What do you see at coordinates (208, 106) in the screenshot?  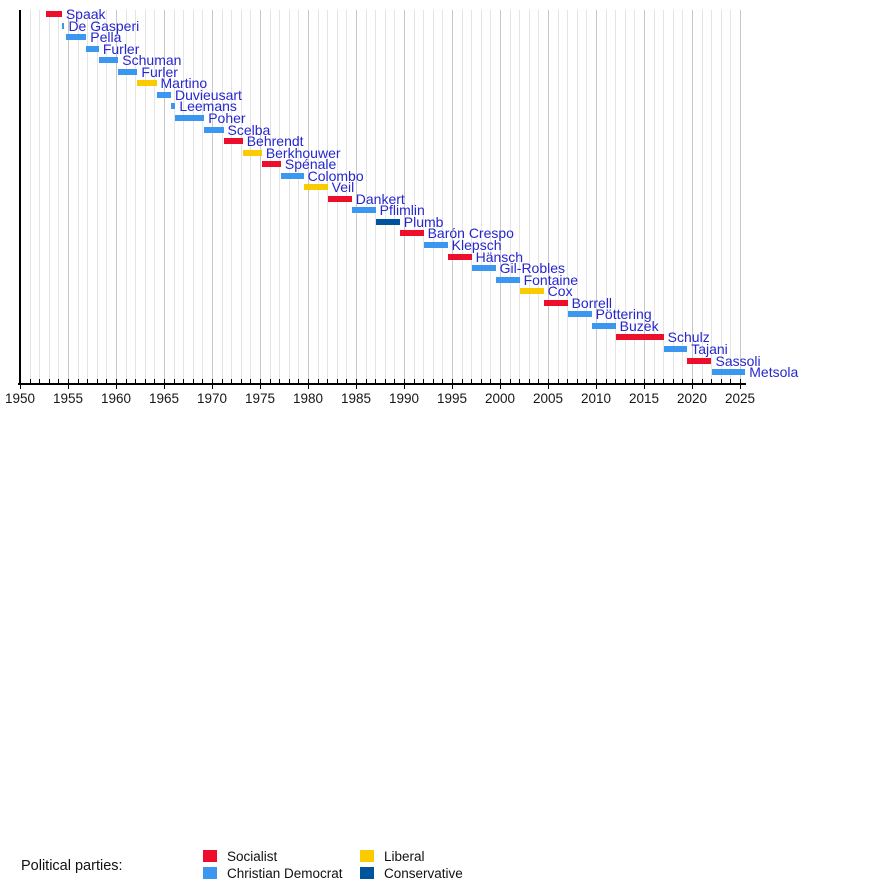 I see `president-name-label: Leemans` at bounding box center [208, 106].